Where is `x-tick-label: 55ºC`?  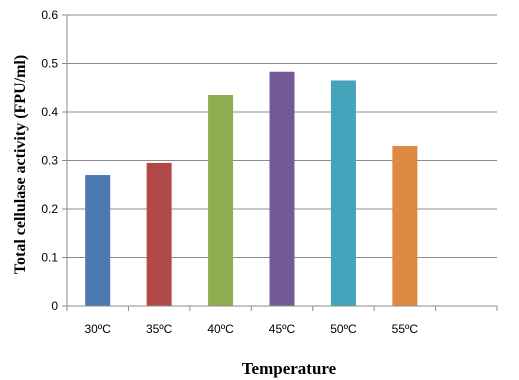
x-tick-label: 55ºC is located at coordinates (405, 329).